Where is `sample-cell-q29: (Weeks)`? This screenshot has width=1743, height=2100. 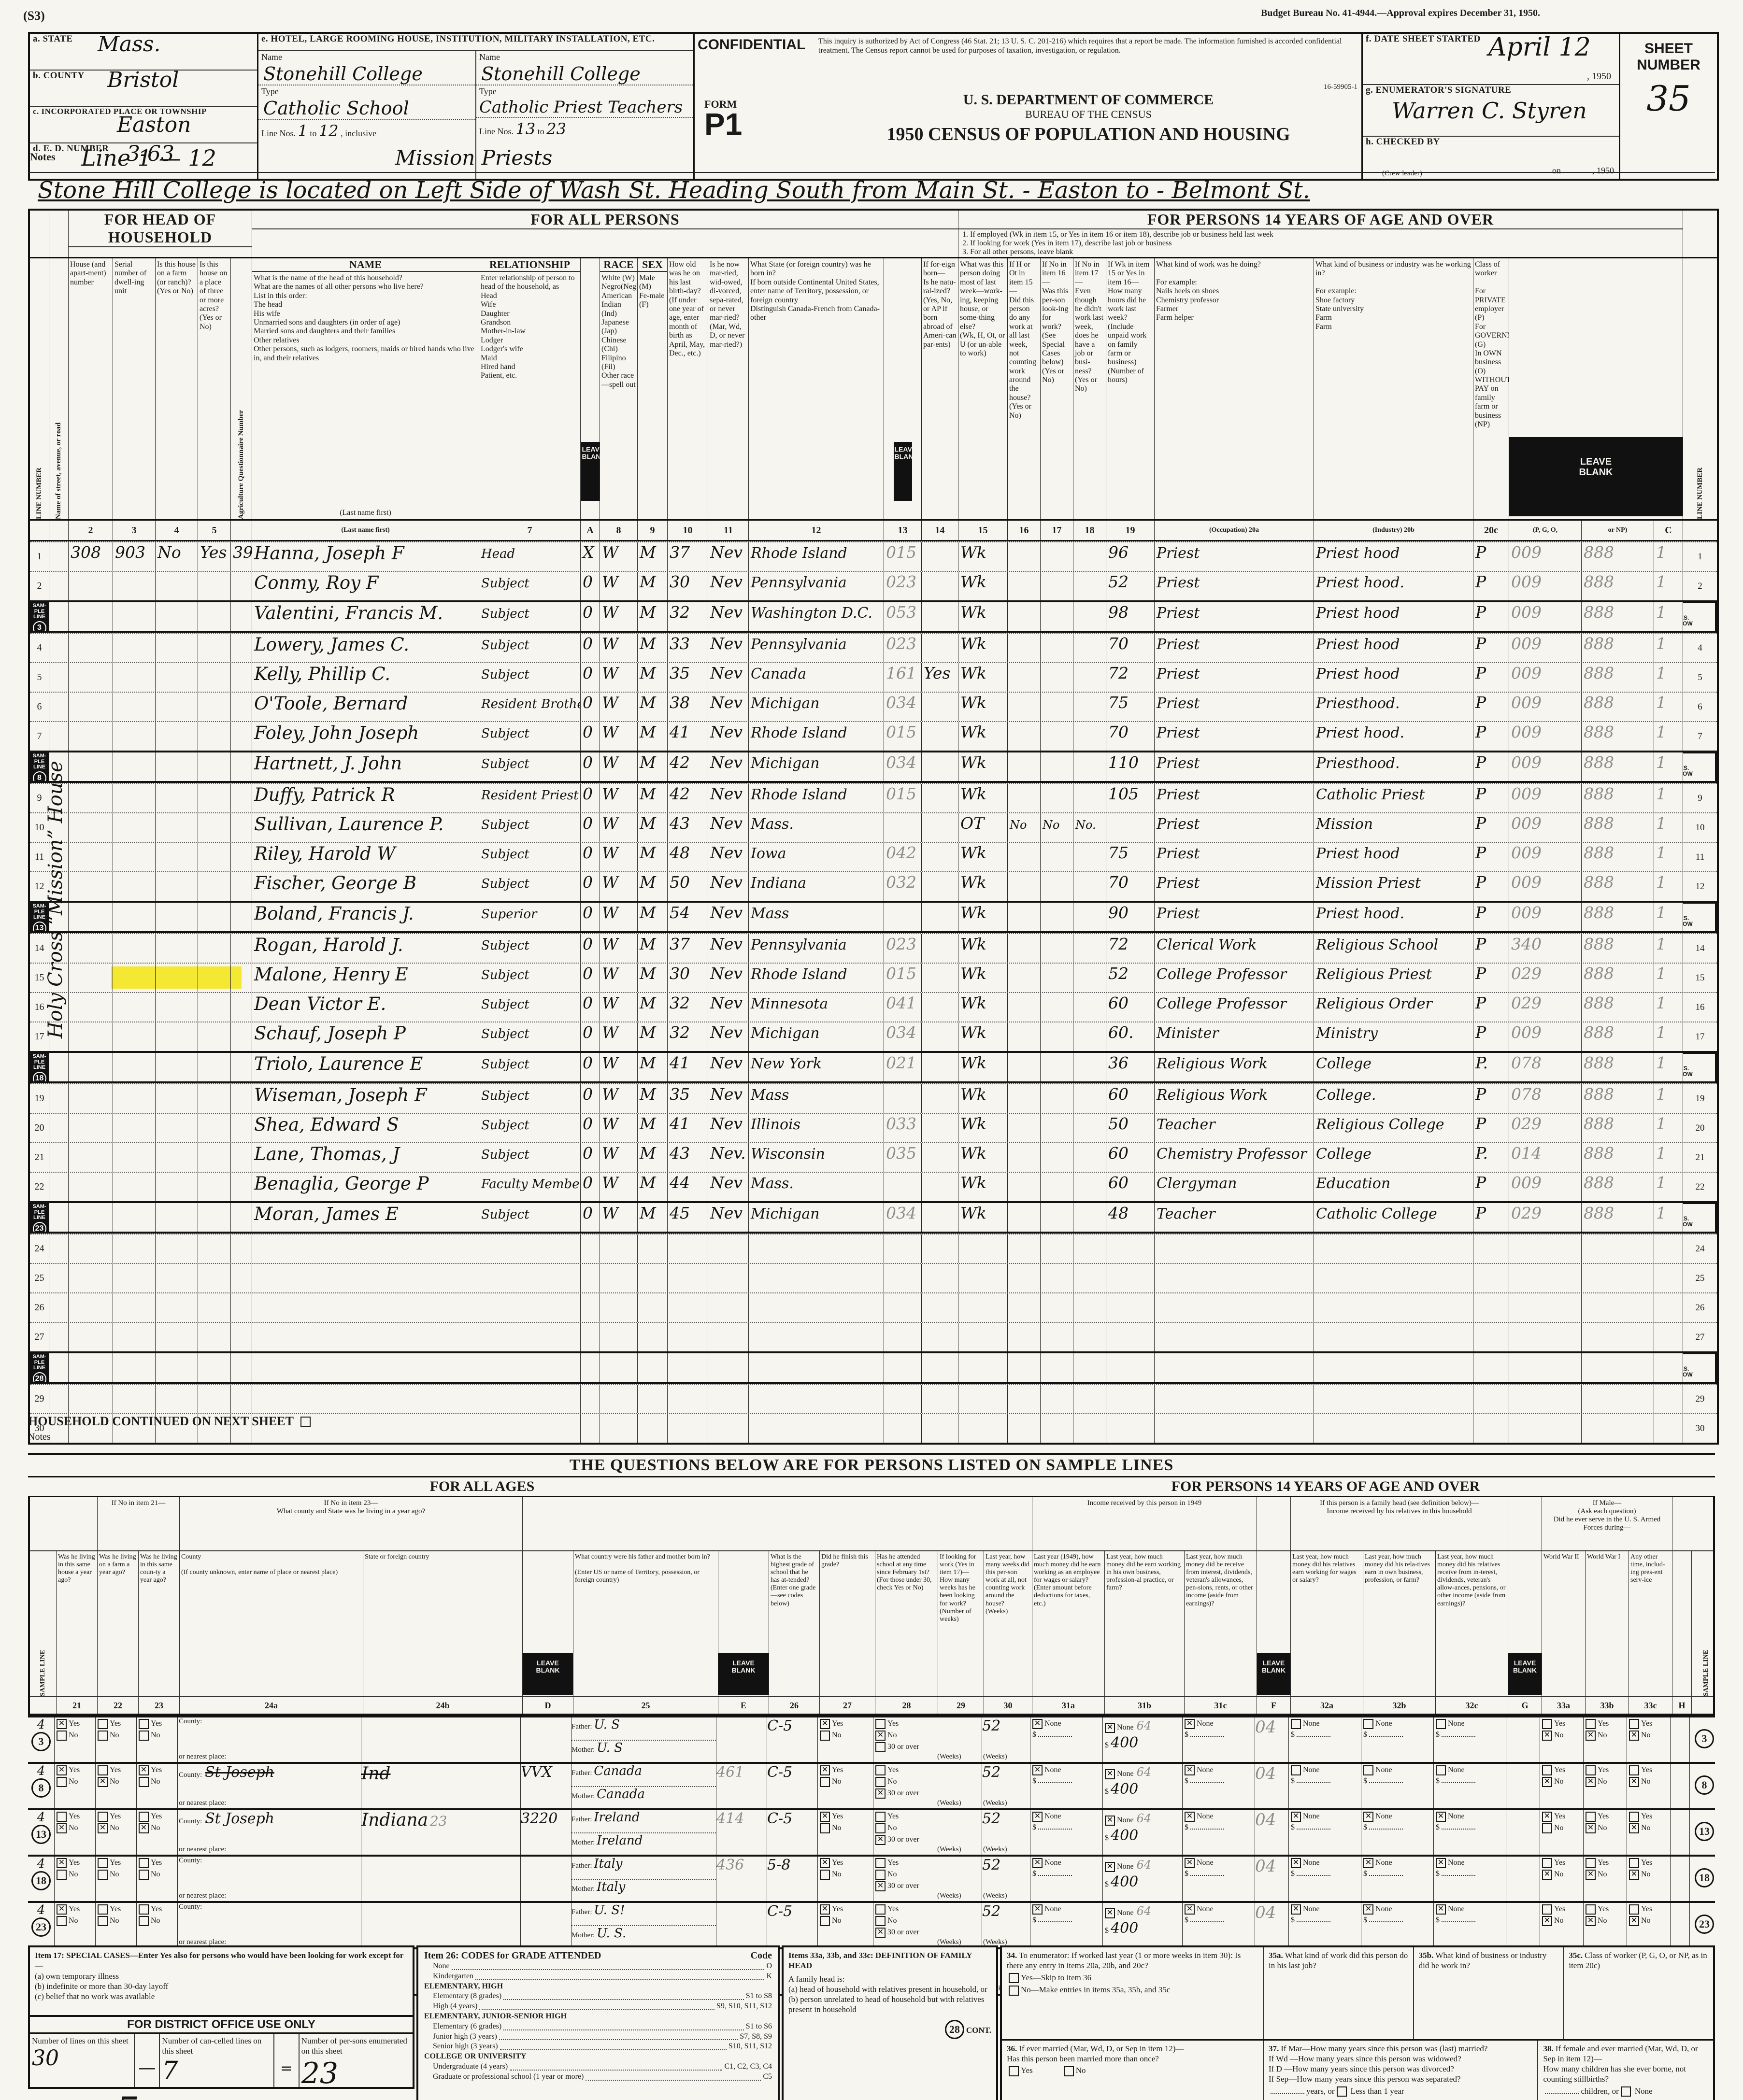 sample-cell-q29: (Weeks) is located at coordinates (959, 1739).